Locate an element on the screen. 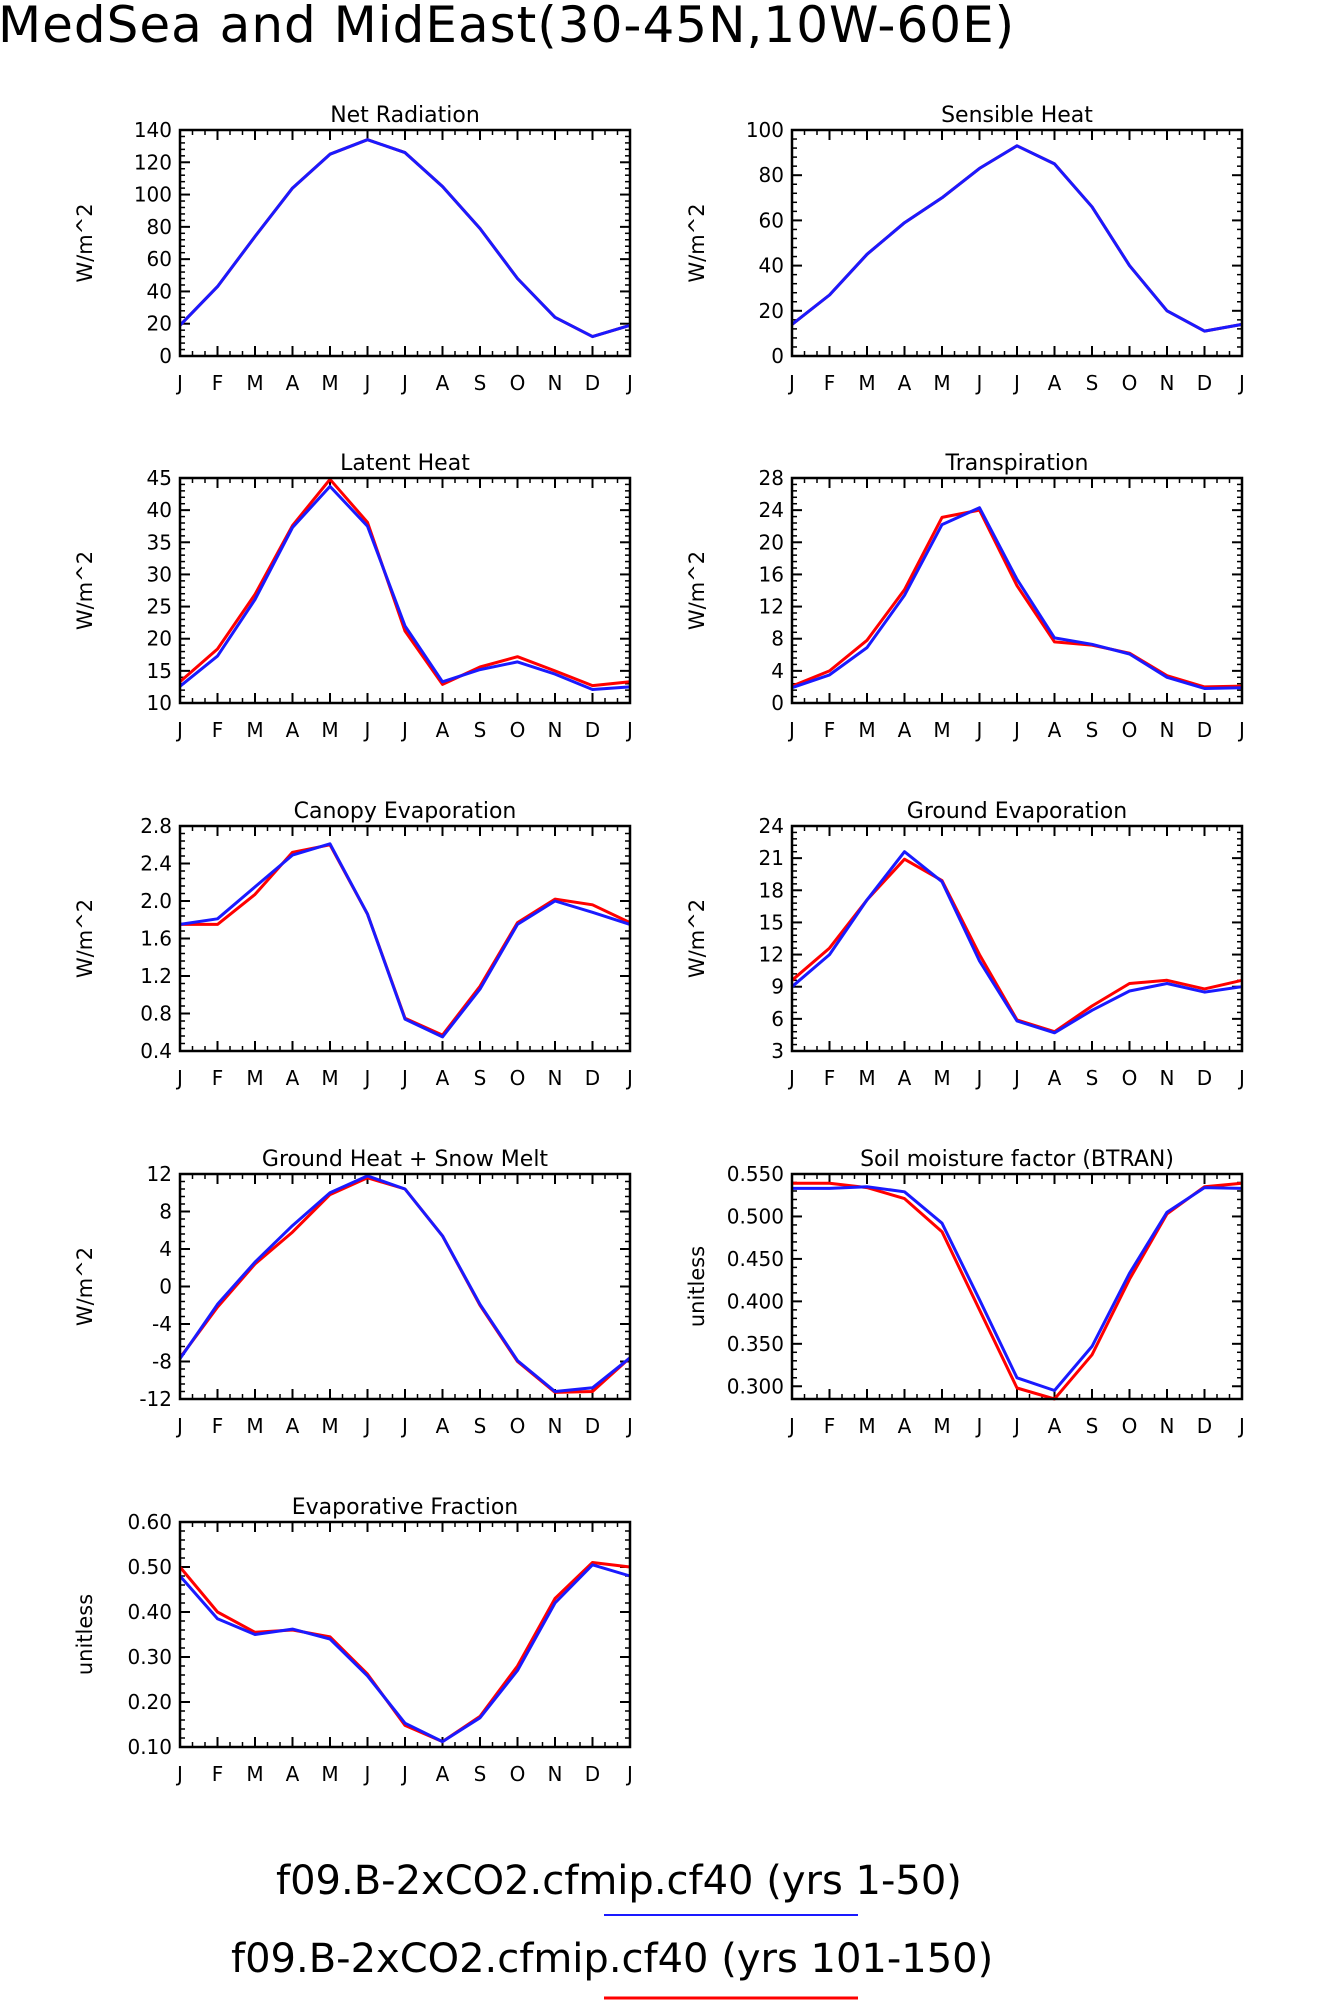 This screenshot has width=1328, height=2001. y-tick-label: 0.50 is located at coordinates (149, 1567).